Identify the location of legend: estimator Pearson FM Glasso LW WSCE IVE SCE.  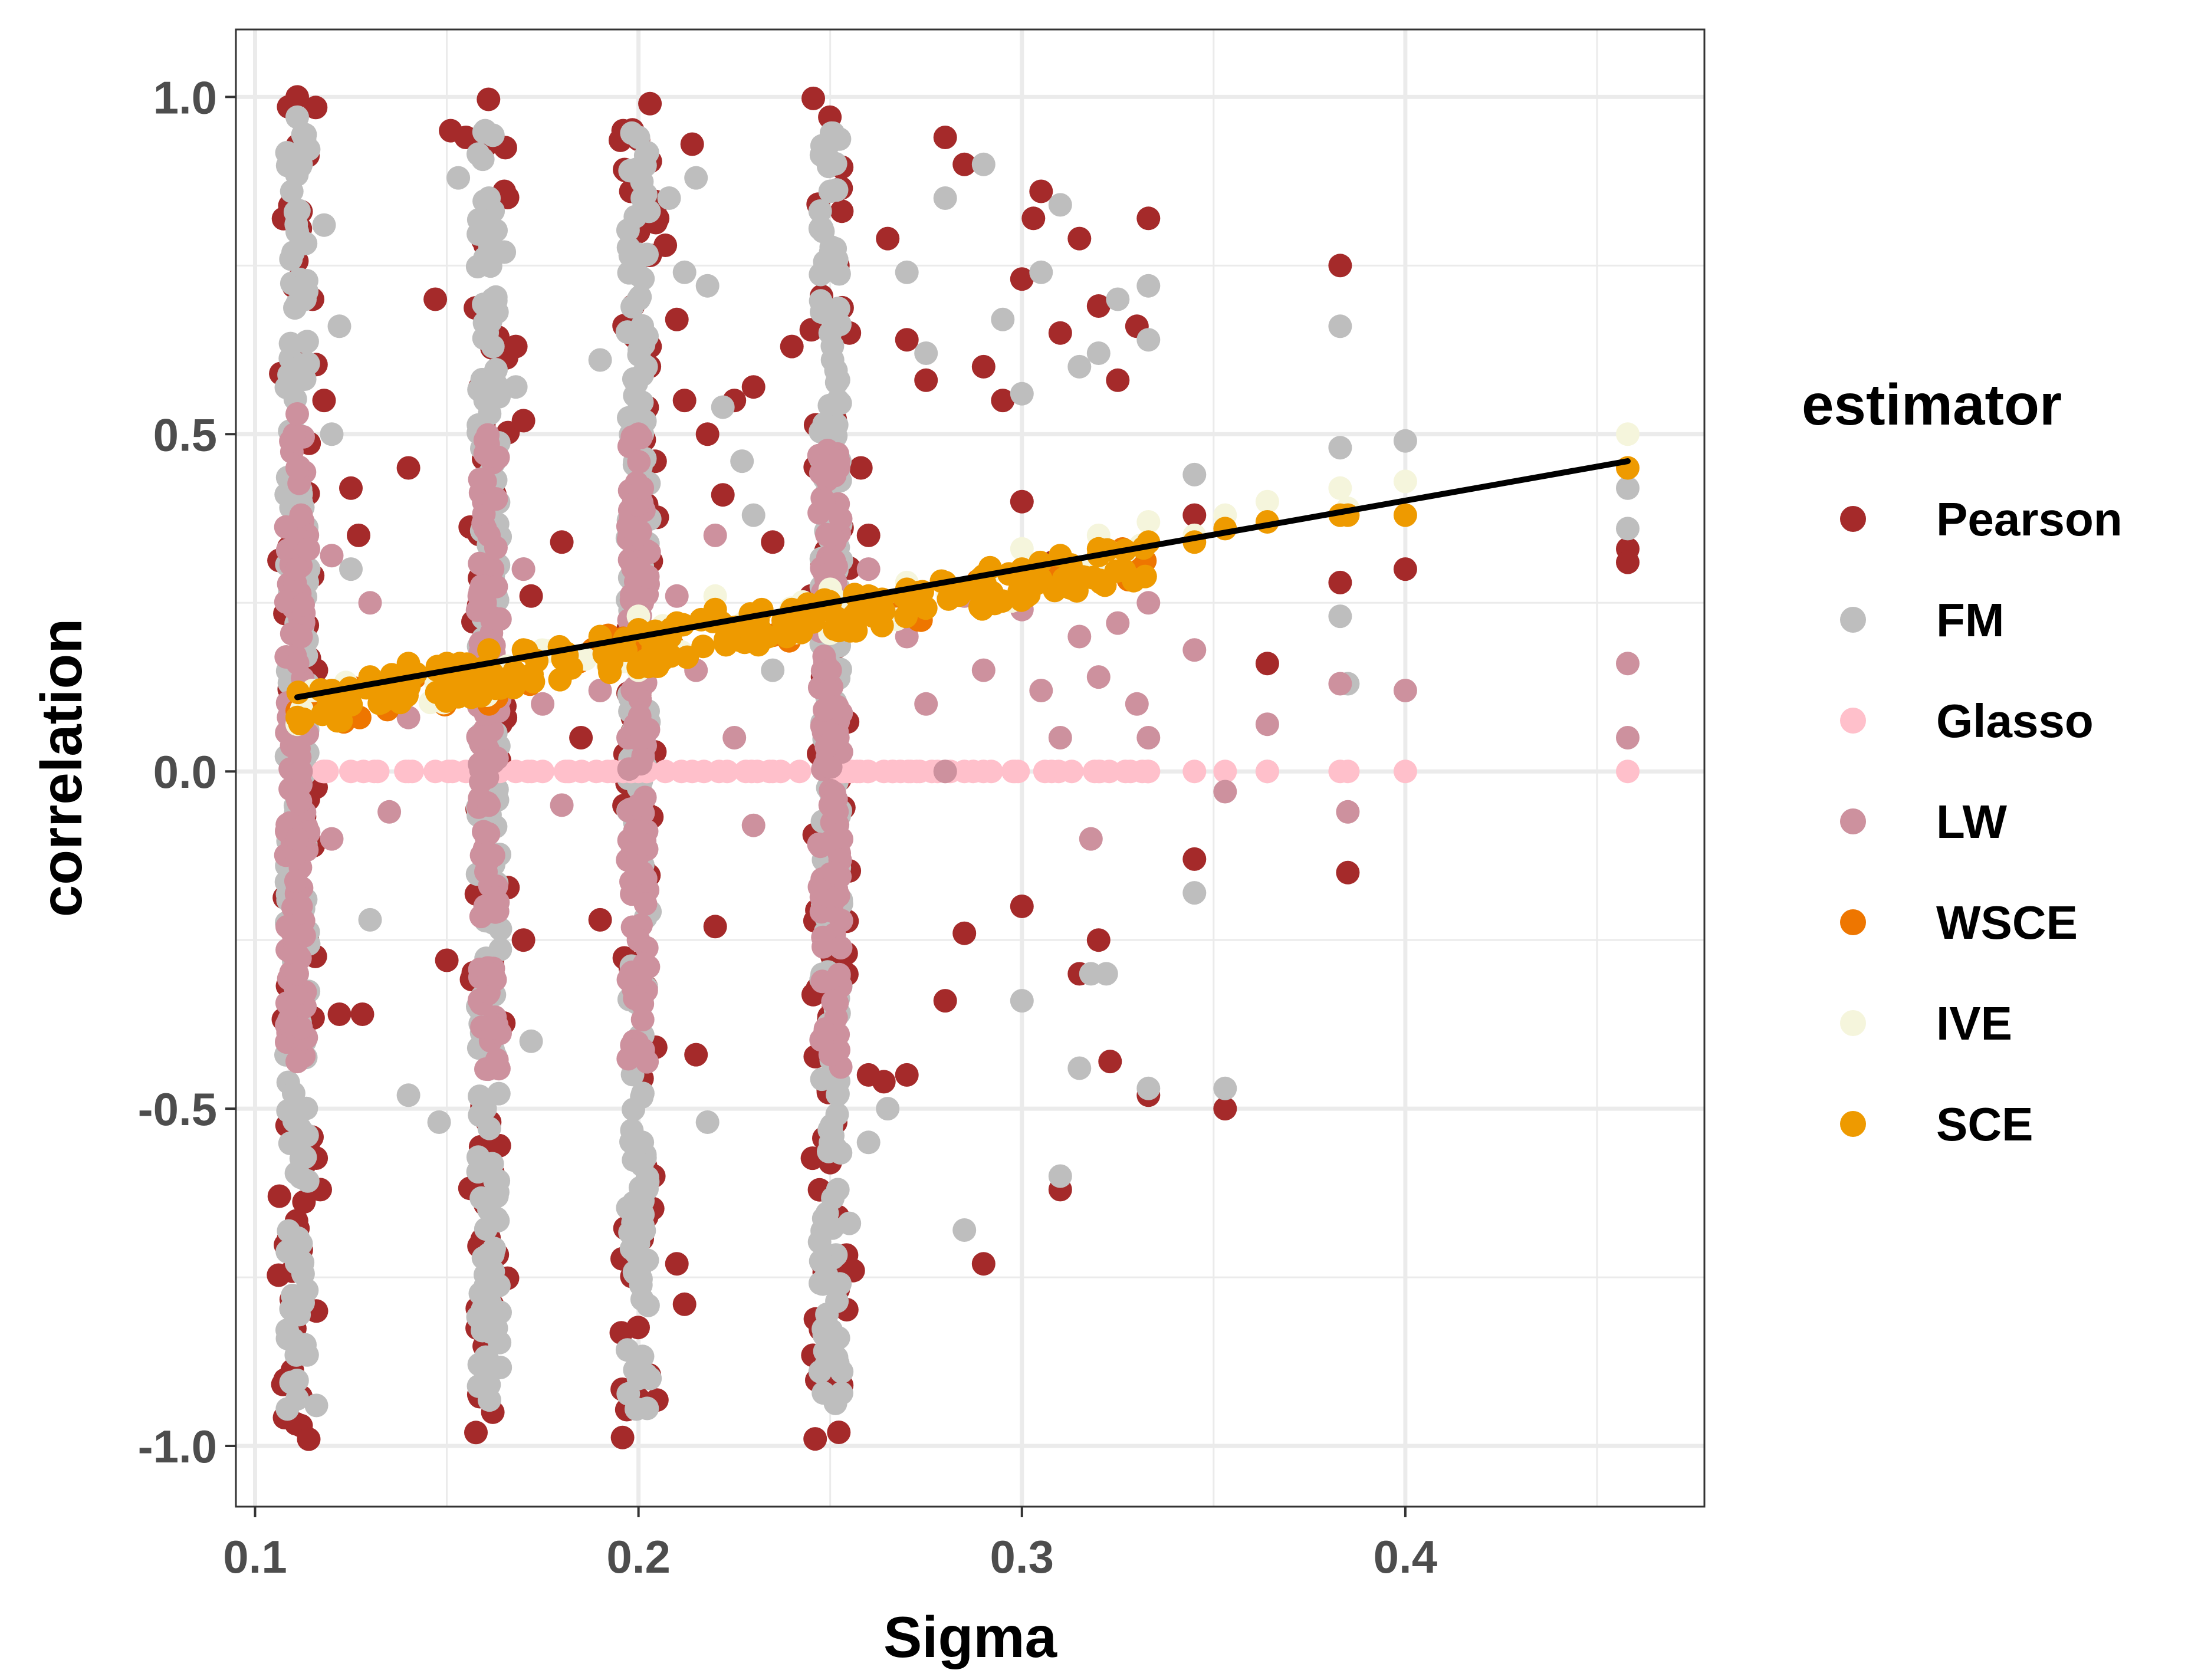
(1963, 761).